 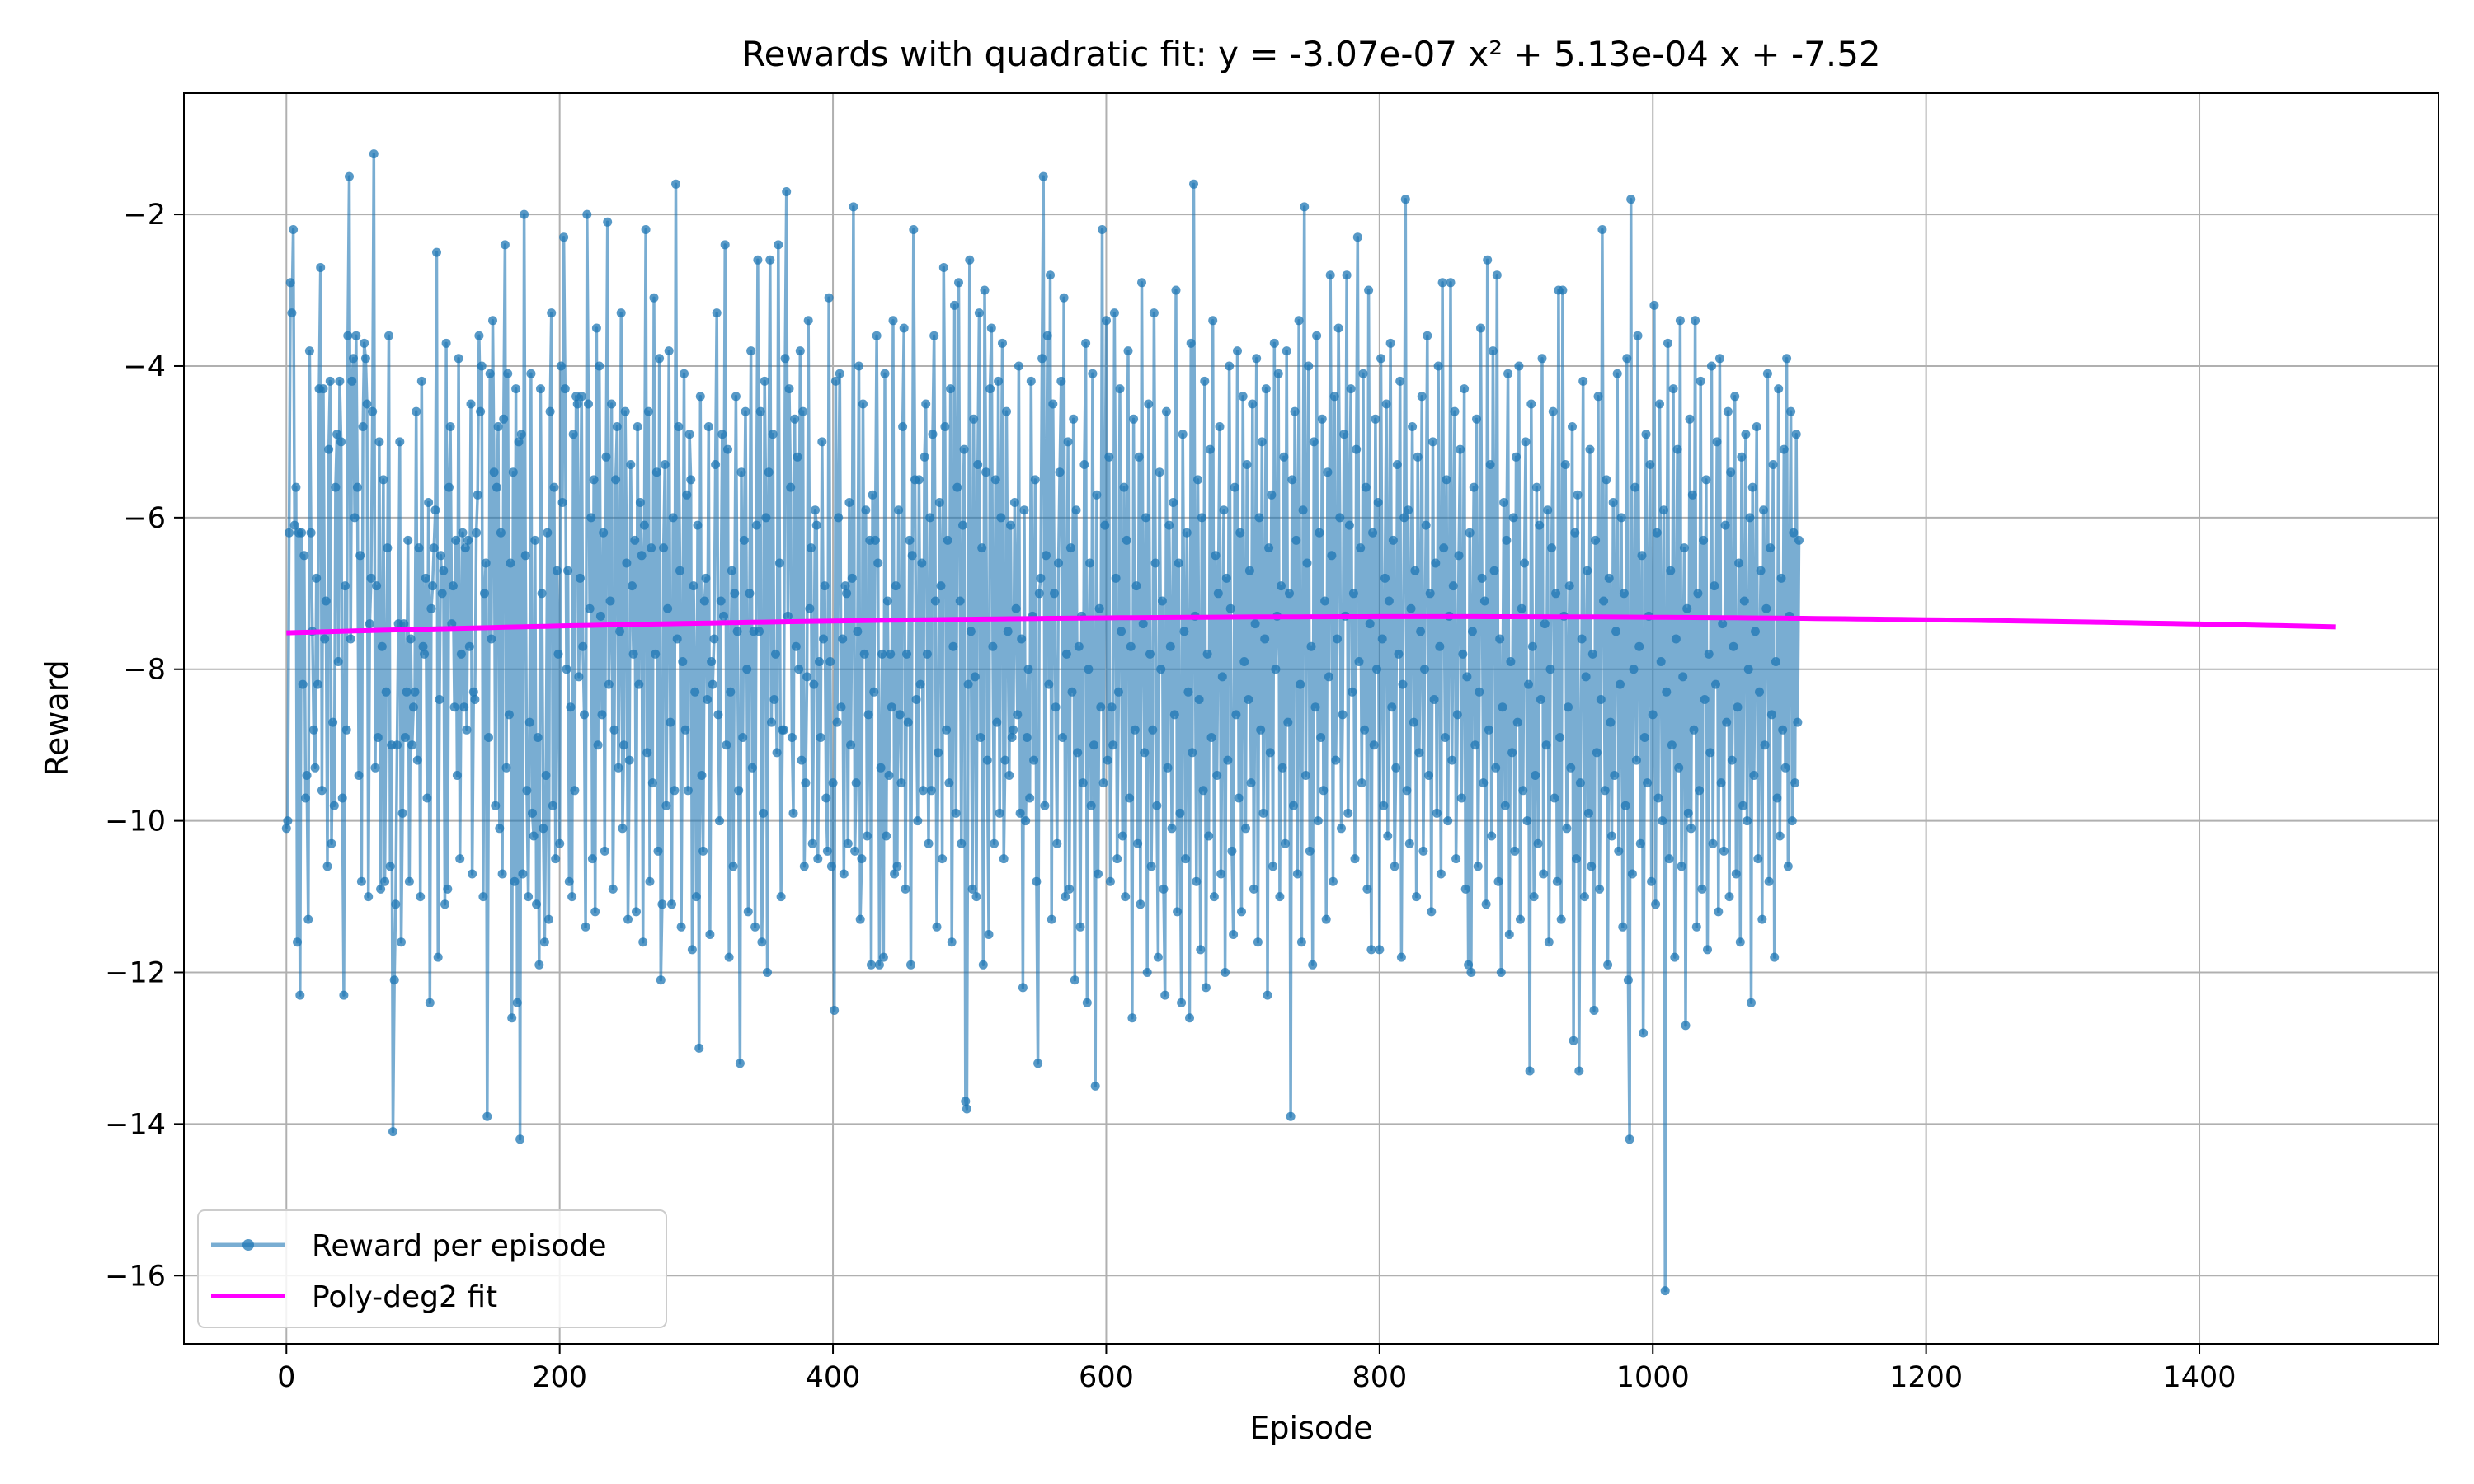 What do you see at coordinates (1256, 1369) in the screenshot?
I see `x-axis-ticks: 0 200 400 600 800 1000 1200 1400` at bounding box center [1256, 1369].